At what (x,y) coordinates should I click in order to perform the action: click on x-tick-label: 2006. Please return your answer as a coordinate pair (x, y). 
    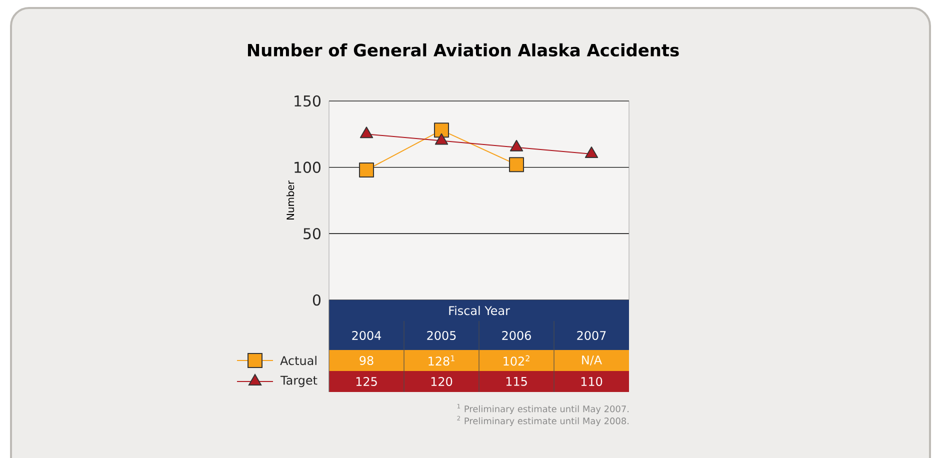
    Looking at the image, I should click on (516, 335).